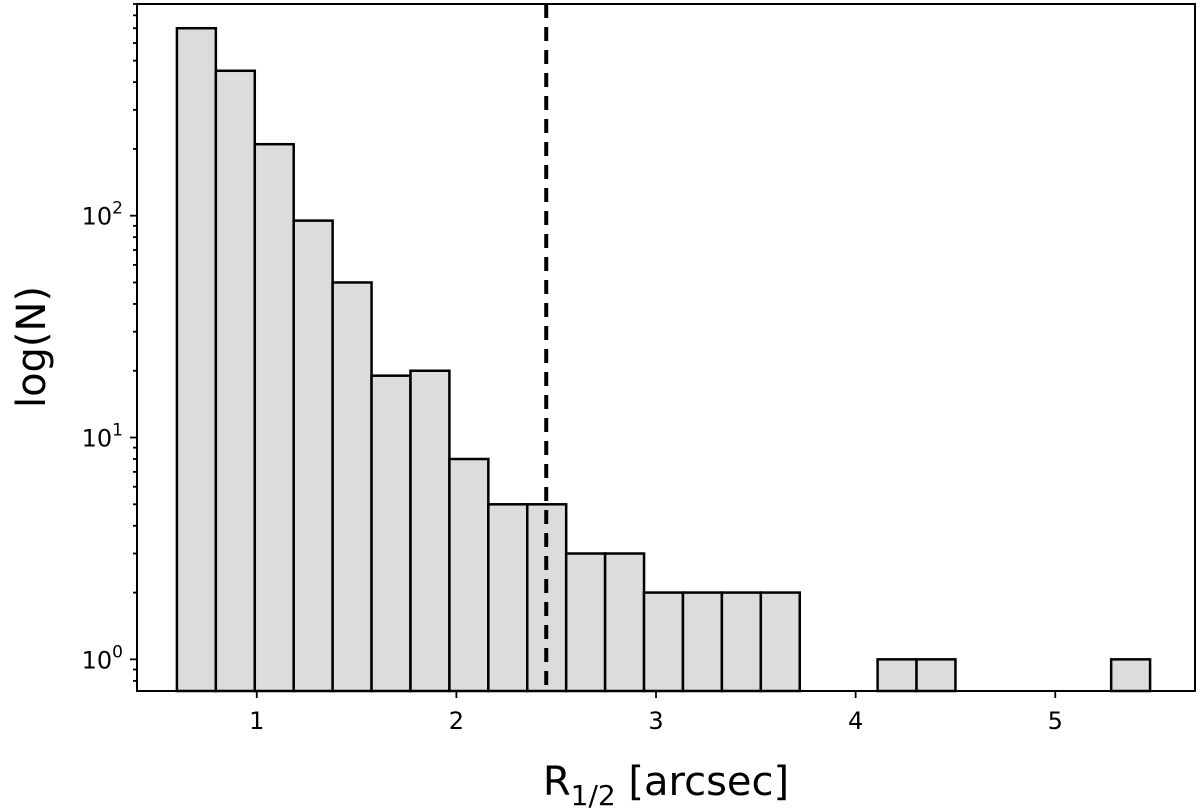  I want to click on x-tick-label: 4, so click(855, 721).